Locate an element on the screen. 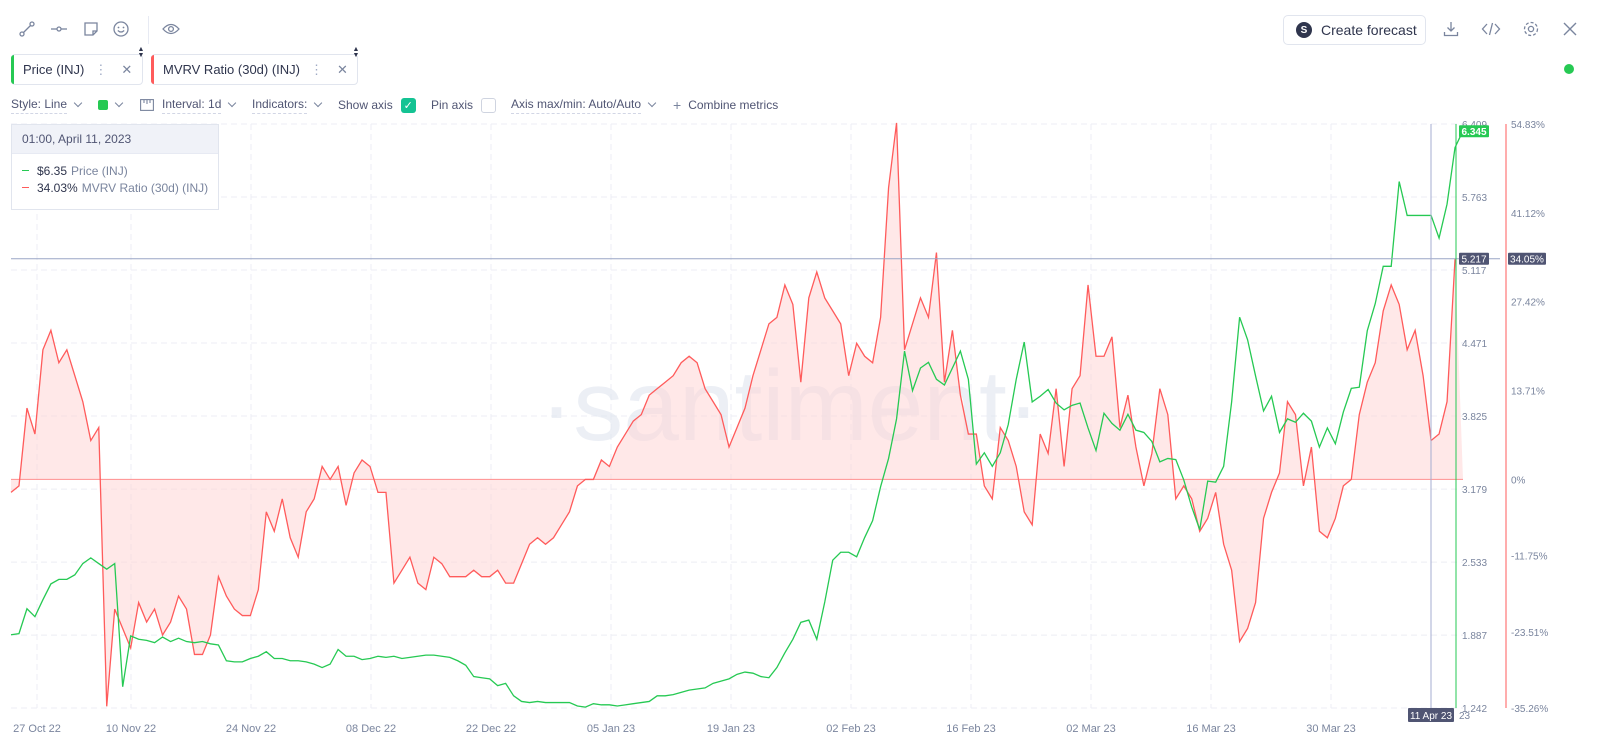  tooltip-row-mvrv: 34.03% MVRV Ratio (30d) (INJ) is located at coordinates (115, 187).